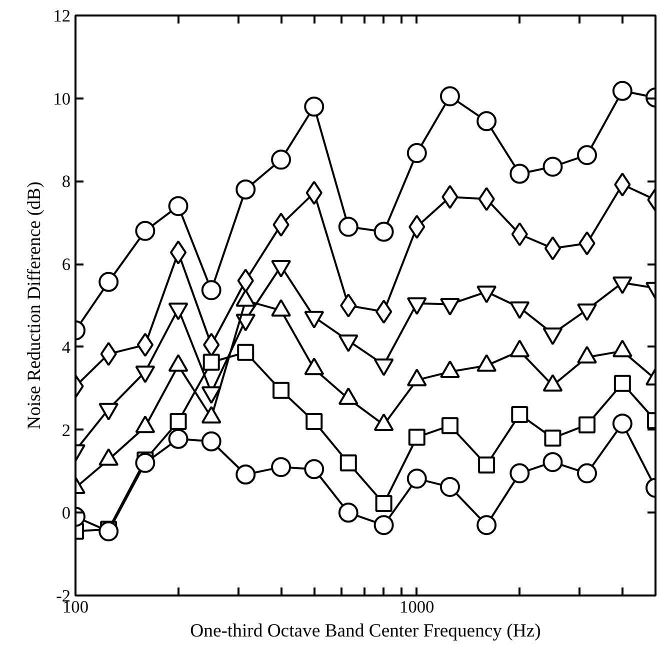  Describe the element at coordinates (66, 347) in the screenshot. I see `y-tick-label: 4` at that location.